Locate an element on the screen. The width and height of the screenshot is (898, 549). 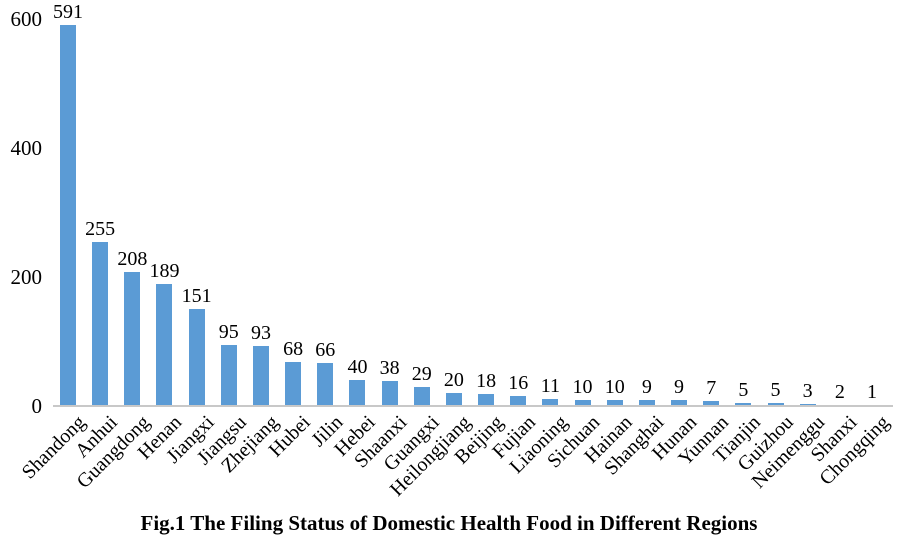
y-axis-tick-label: 200 is located at coordinates (26, 277).